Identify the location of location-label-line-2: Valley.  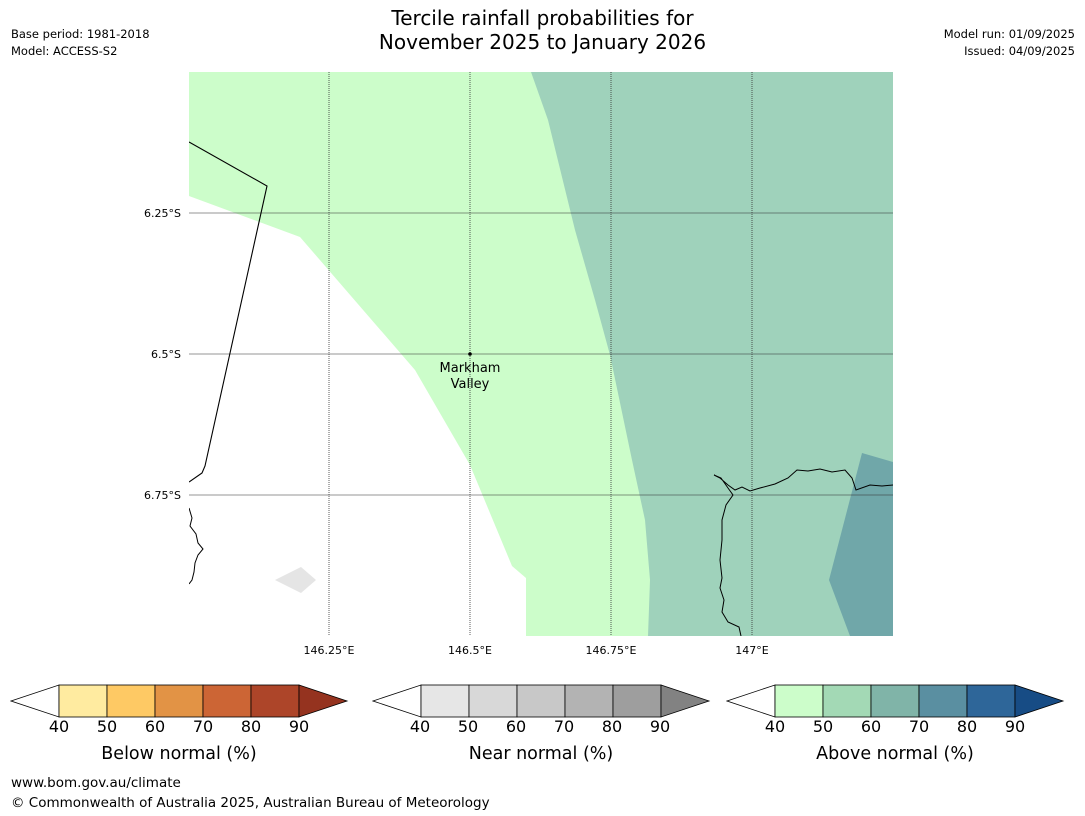
(470, 384).